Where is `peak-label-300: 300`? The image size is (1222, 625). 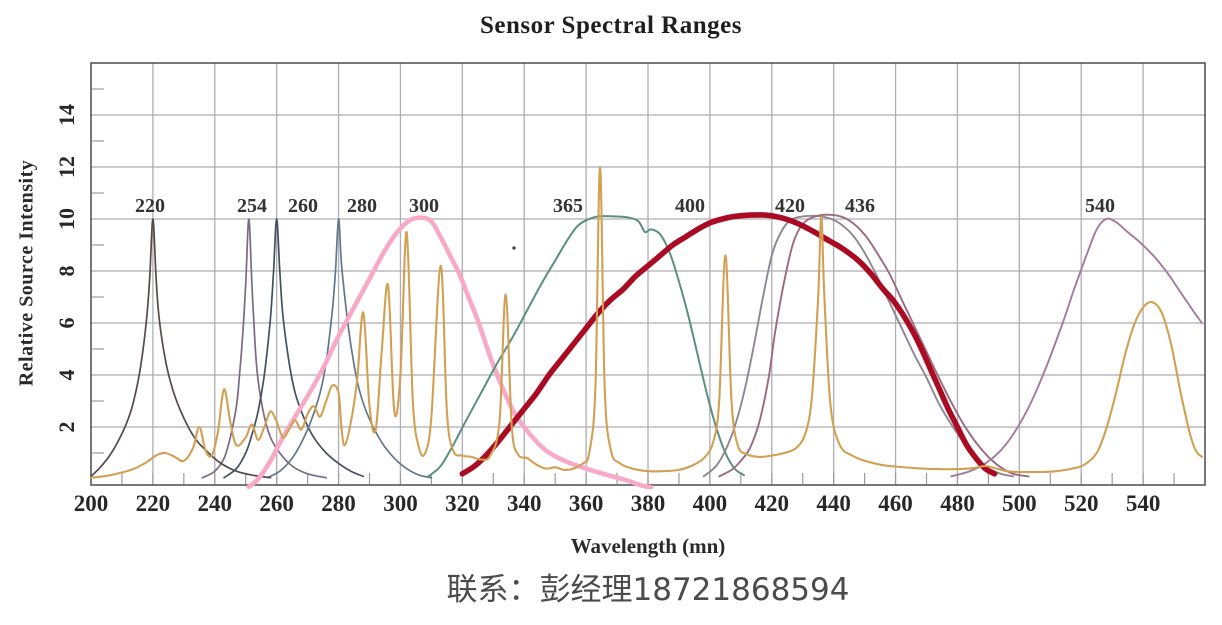 peak-label-300: 300 is located at coordinates (424, 206).